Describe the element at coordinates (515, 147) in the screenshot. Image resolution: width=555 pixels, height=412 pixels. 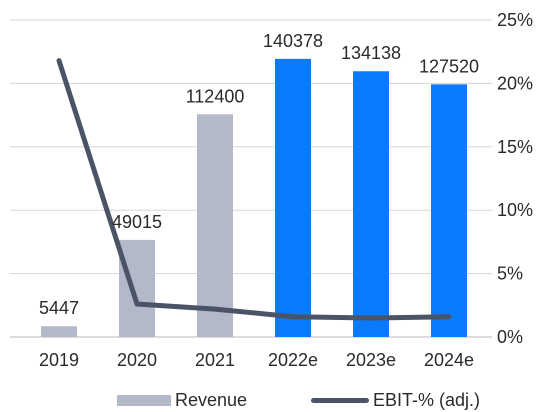
I see `right-axis-tick-label: 15%` at that location.